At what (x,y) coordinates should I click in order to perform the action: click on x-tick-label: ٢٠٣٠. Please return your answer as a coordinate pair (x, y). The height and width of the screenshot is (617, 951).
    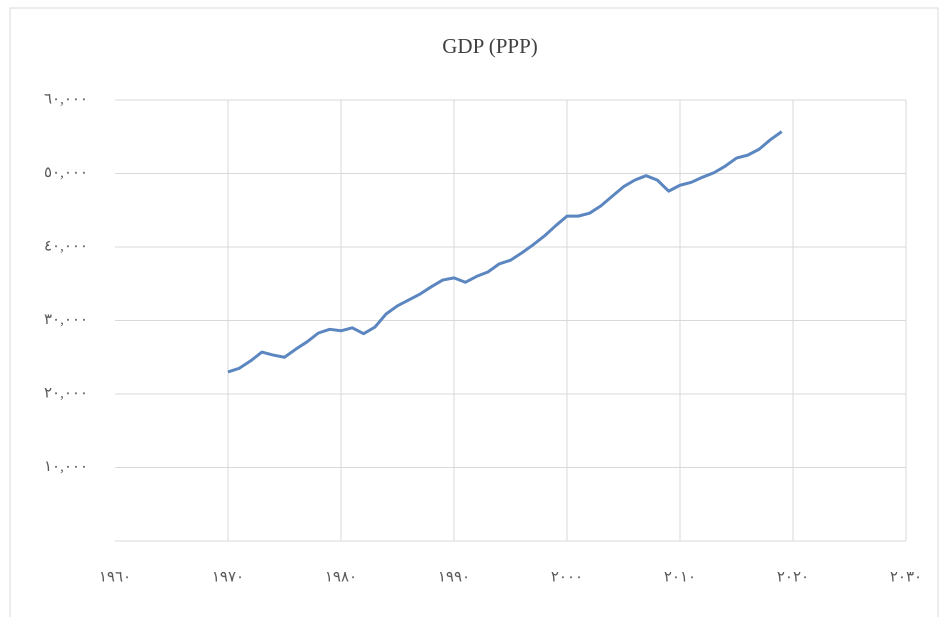
    Looking at the image, I should click on (906, 577).